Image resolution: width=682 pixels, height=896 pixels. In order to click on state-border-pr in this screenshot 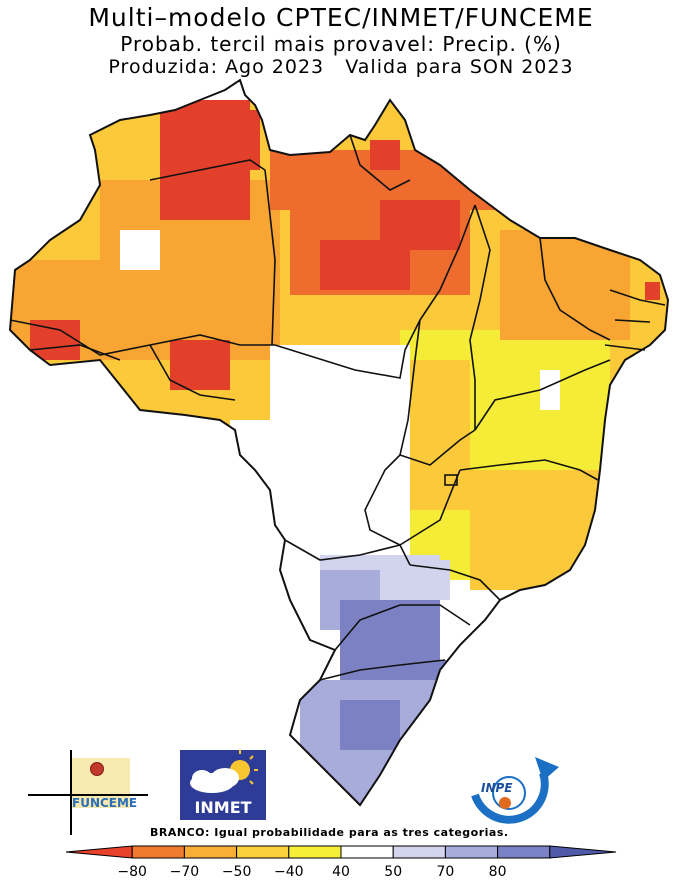, I will do `click(402, 627)`.